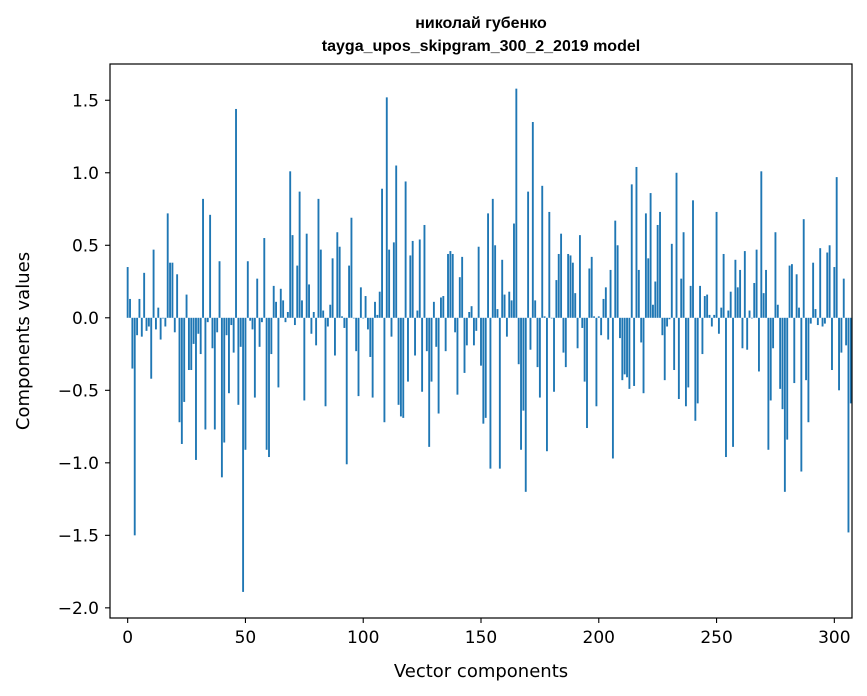 This screenshot has width=867, height=696. What do you see at coordinates (363, 638) in the screenshot?
I see `x-tick-label: 100` at bounding box center [363, 638].